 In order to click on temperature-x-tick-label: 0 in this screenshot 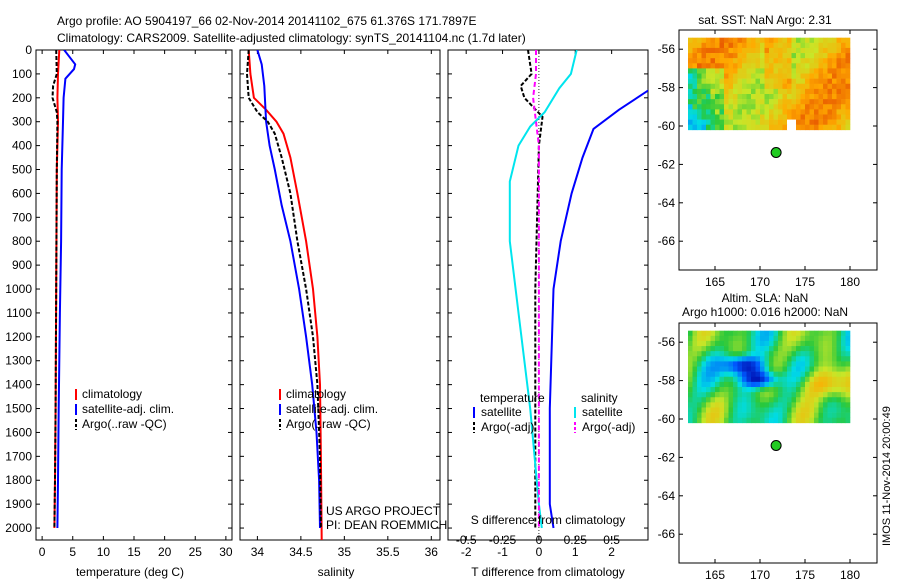, I will do `click(42, 552)`.